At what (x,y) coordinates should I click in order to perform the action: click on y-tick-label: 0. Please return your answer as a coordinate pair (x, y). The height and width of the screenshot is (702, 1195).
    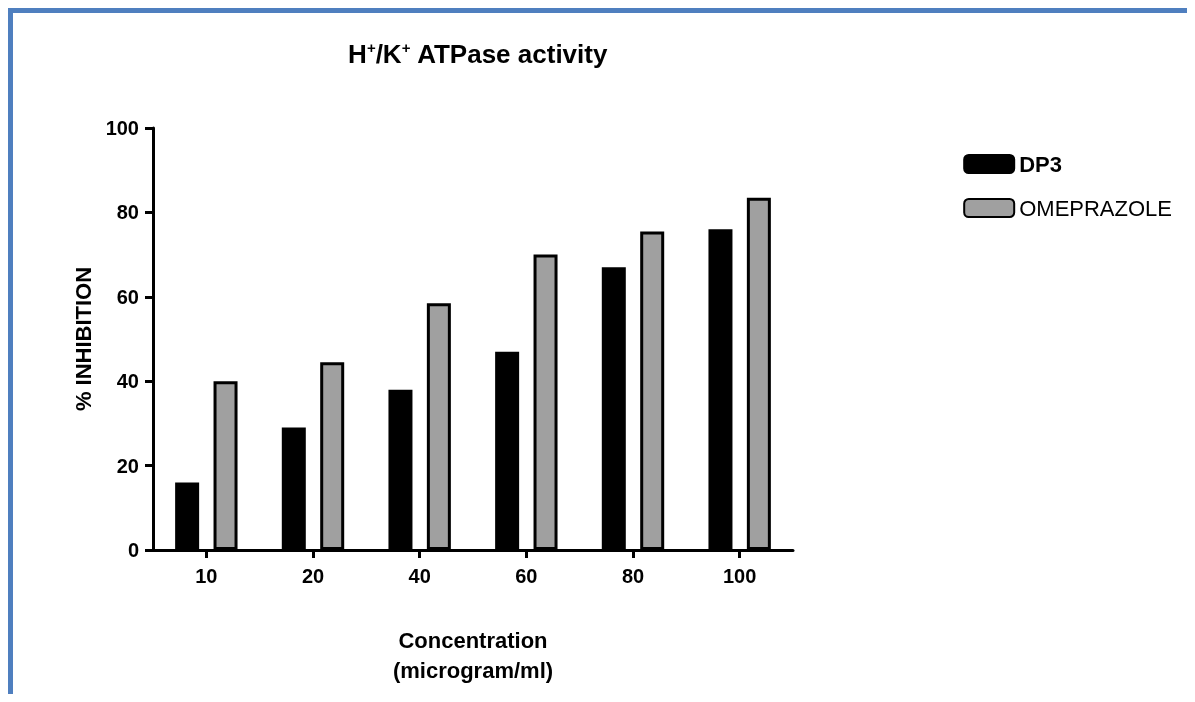
    Looking at the image, I should click on (133, 550).